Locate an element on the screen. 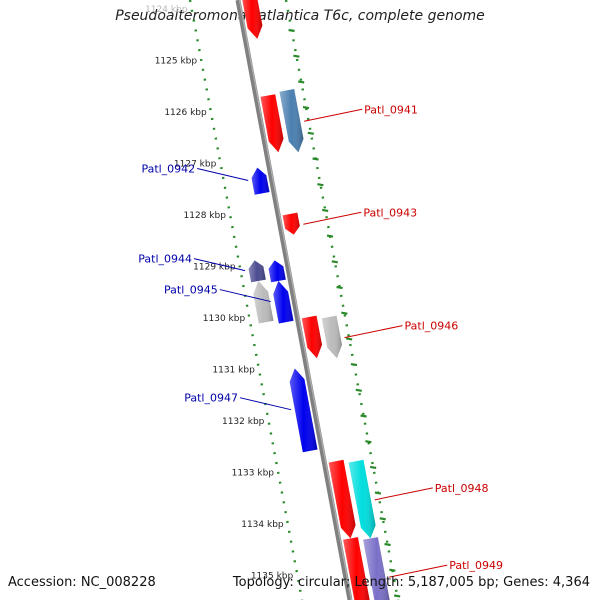 The height and width of the screenshot is (600, 600). kbp-tick-label: 1133 kbp is located at coordinates (253, 474).